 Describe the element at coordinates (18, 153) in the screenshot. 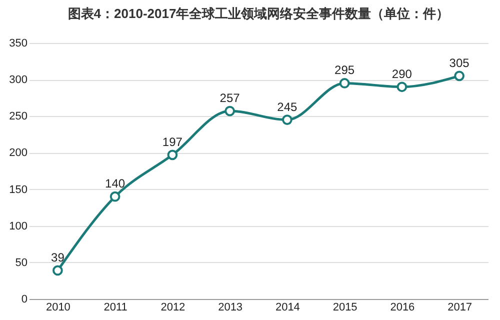

I see `y-tick-label: 200` at that location.